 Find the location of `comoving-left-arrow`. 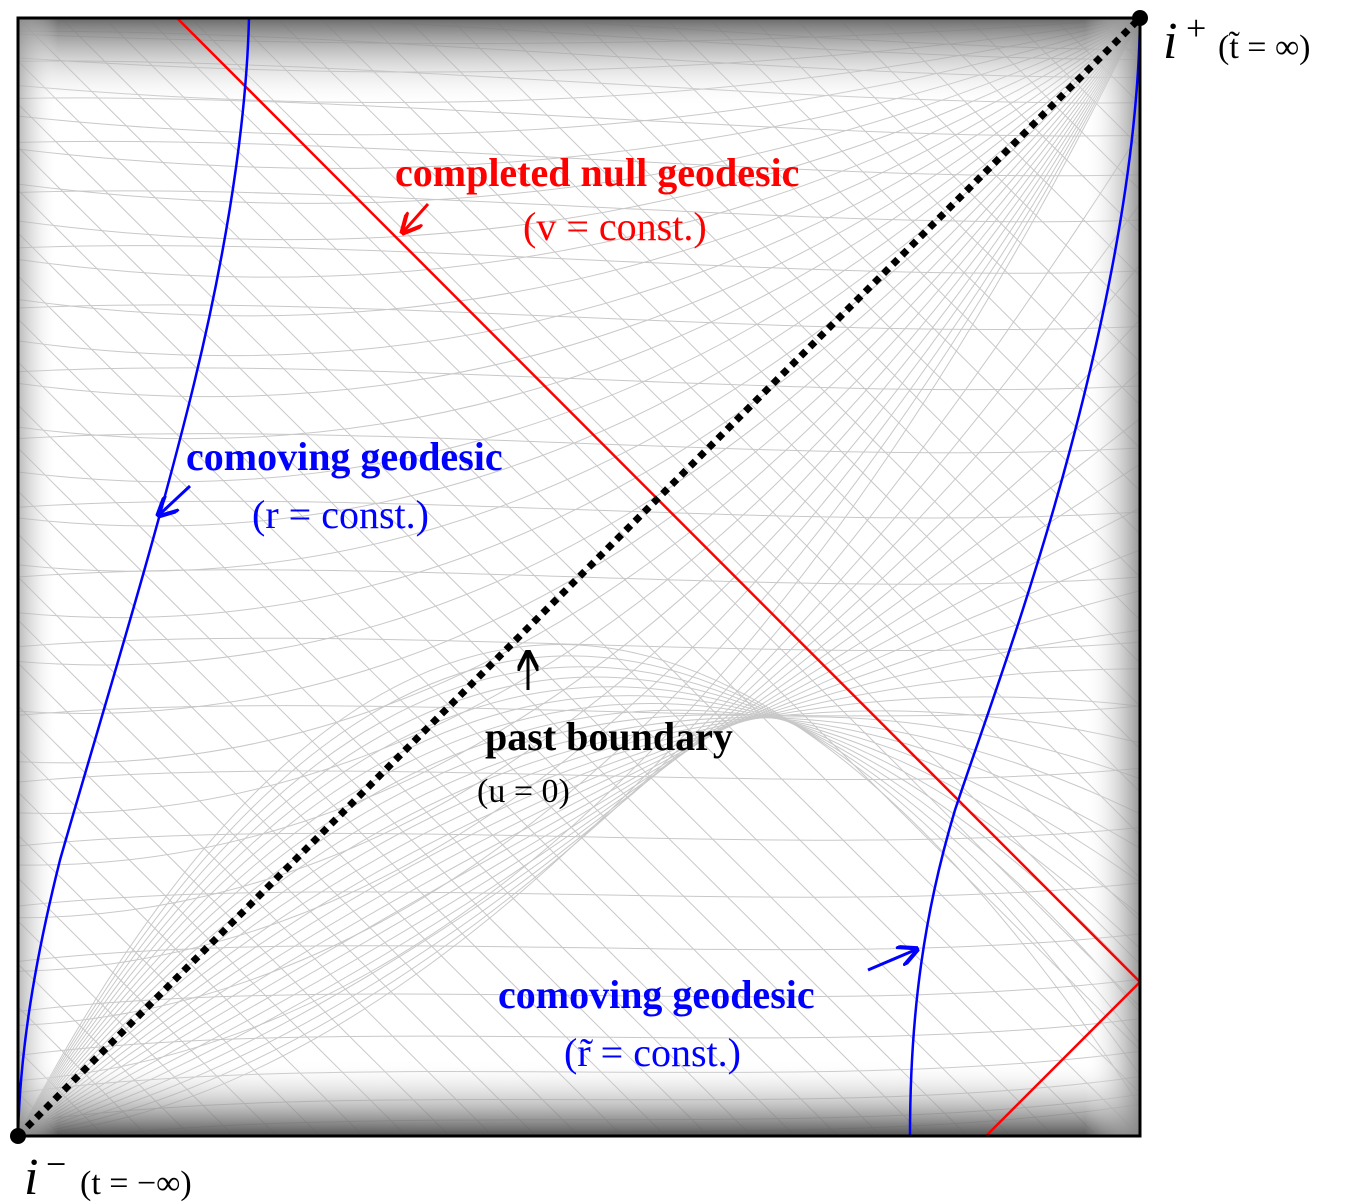

comoving-left-arrow is located at coordinates (176, 499).